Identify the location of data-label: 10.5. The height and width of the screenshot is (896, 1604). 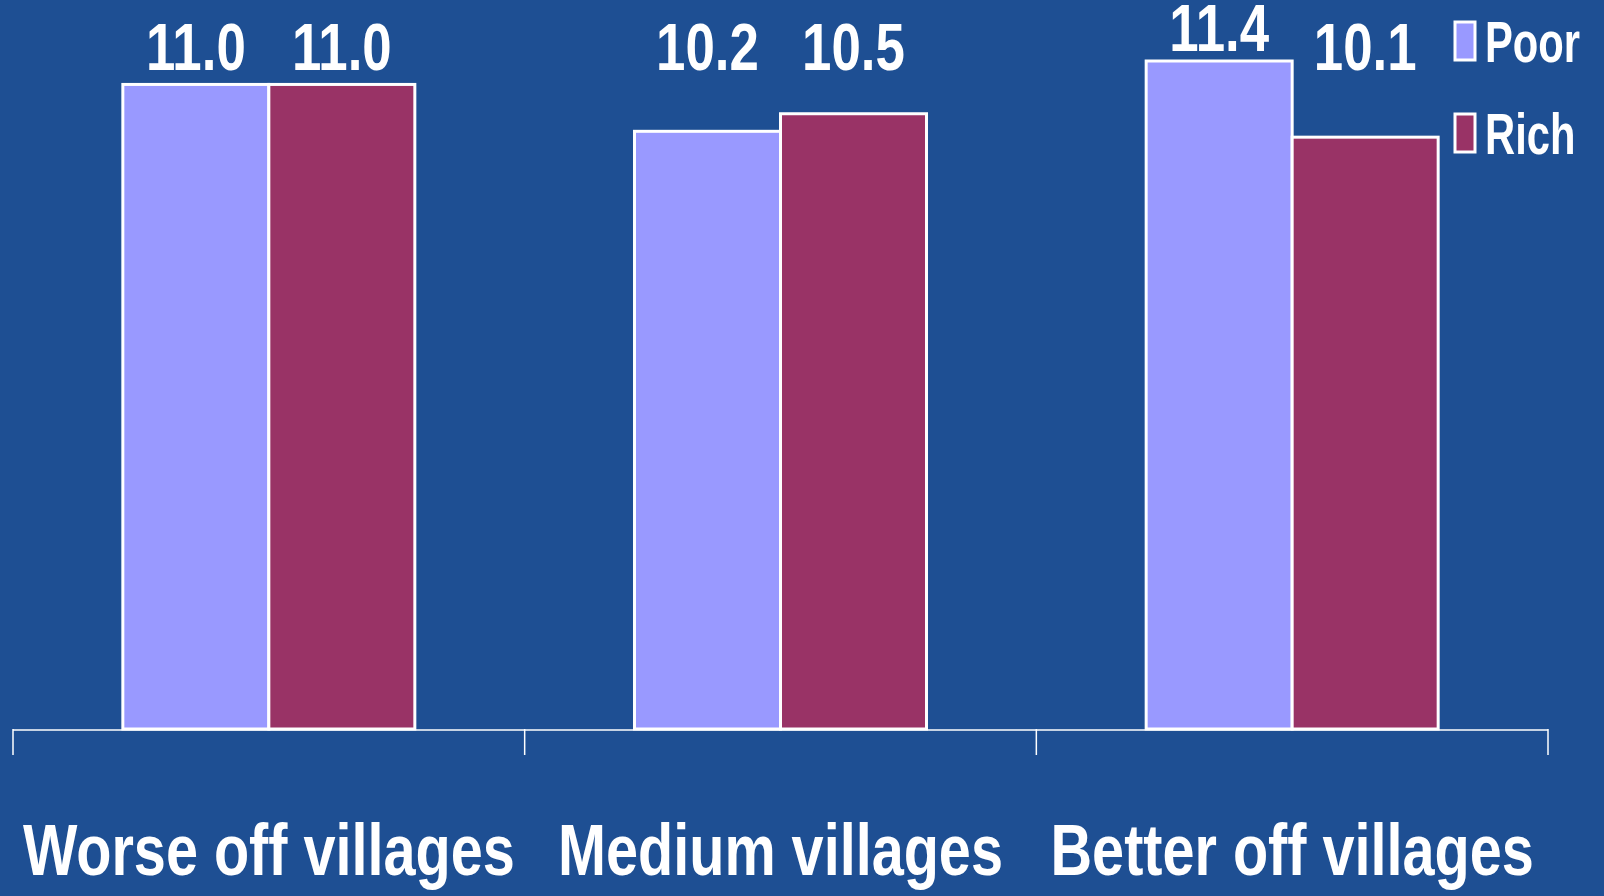
(853, 47).